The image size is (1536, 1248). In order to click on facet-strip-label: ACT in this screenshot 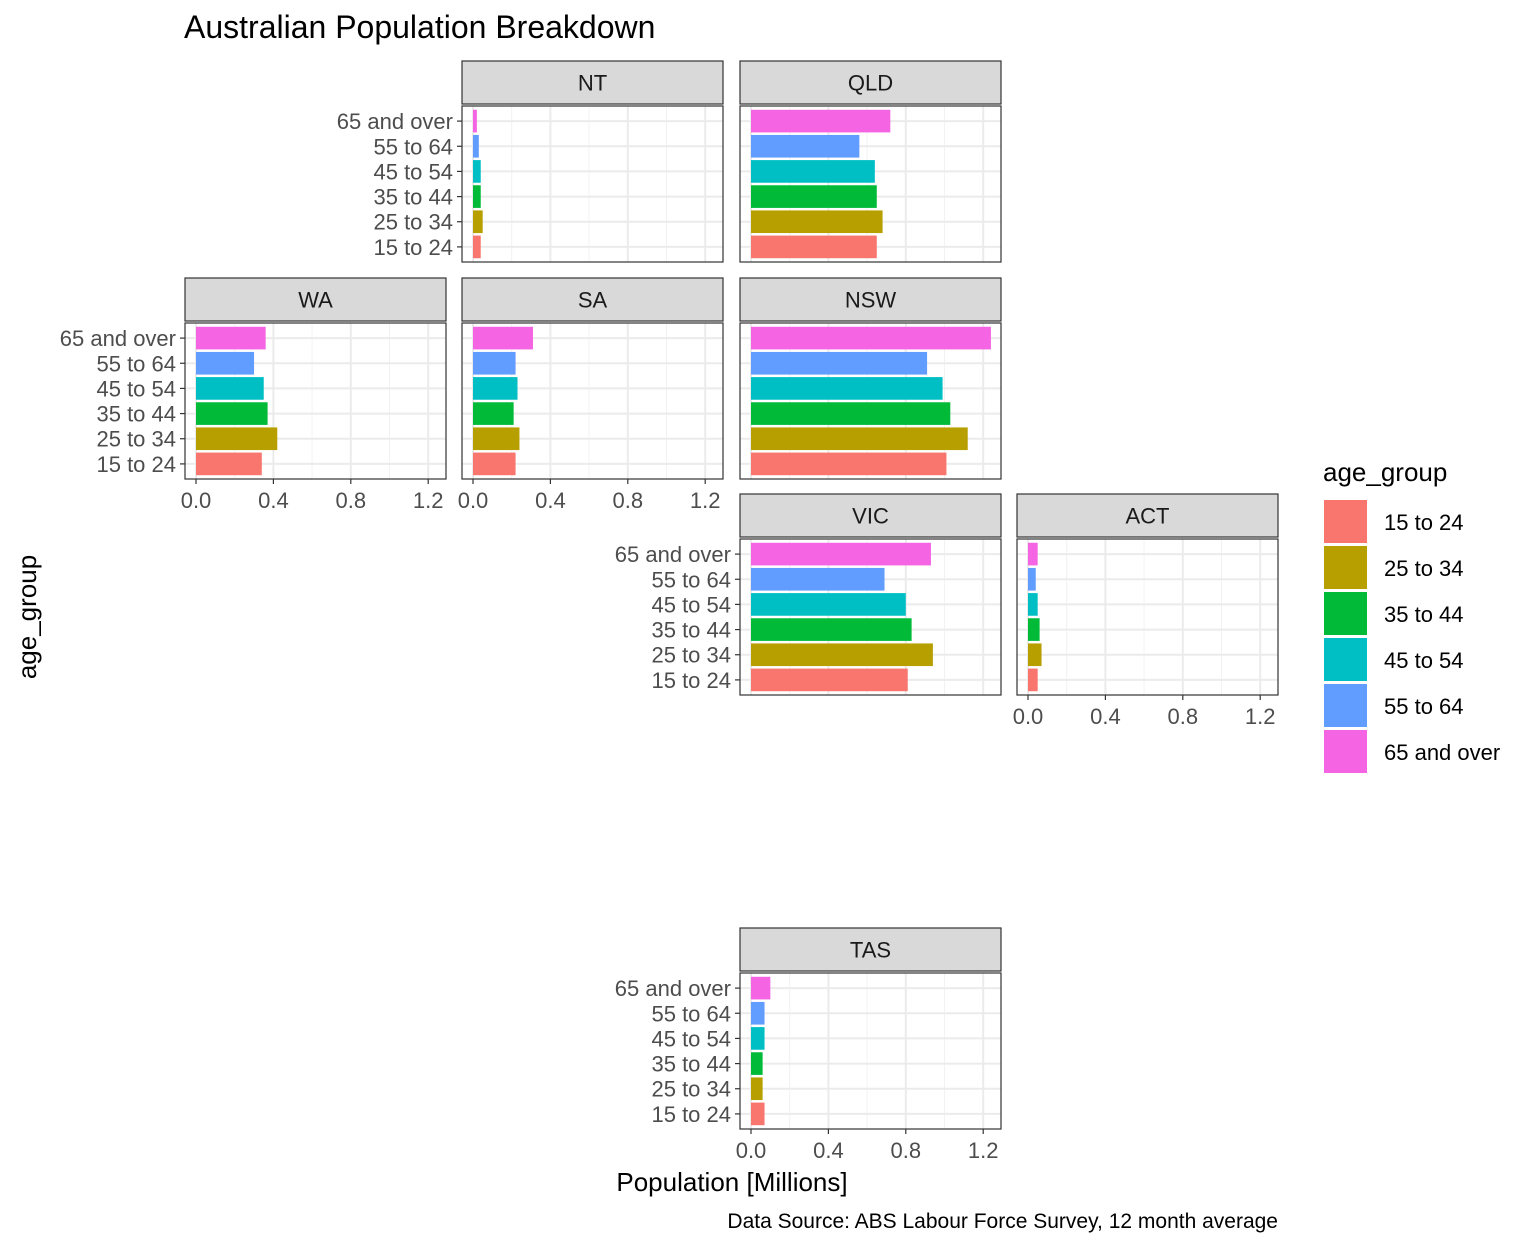, I will do `click(1148, 516)`.